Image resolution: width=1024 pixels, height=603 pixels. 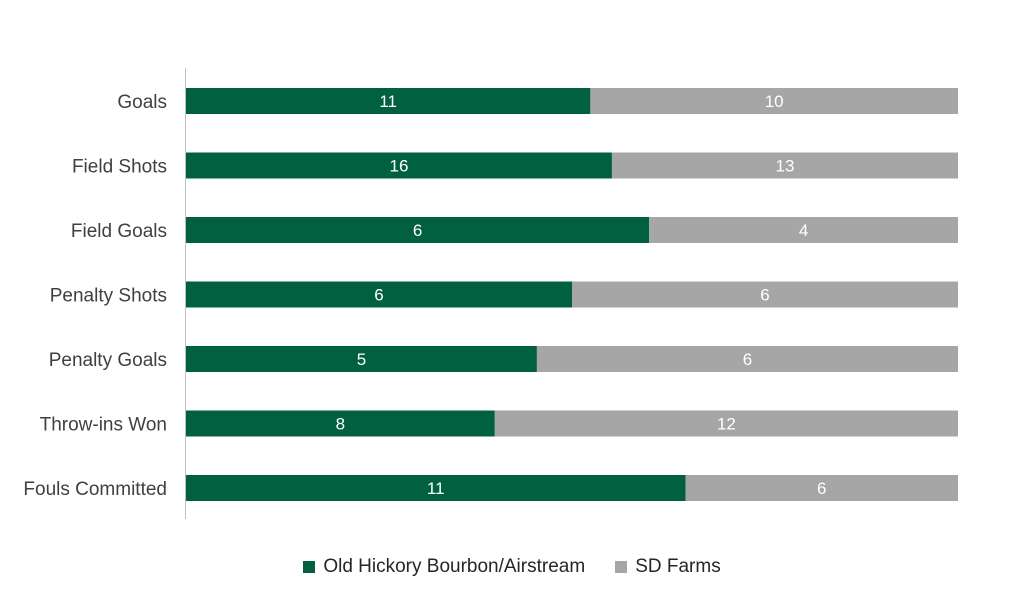 I want to click on data-label: 5, so click(x=361, y=359).